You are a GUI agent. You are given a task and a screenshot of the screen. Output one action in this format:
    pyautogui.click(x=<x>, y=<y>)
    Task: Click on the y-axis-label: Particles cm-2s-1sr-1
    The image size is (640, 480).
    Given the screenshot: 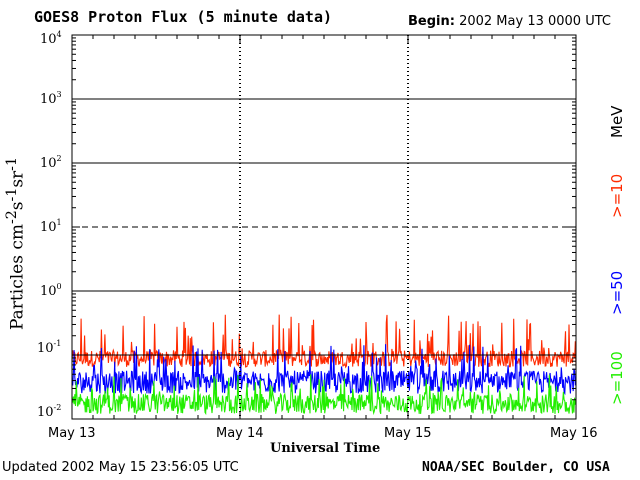 What is the action you would take?
    pyautogui.click(x=16, y=243)
    